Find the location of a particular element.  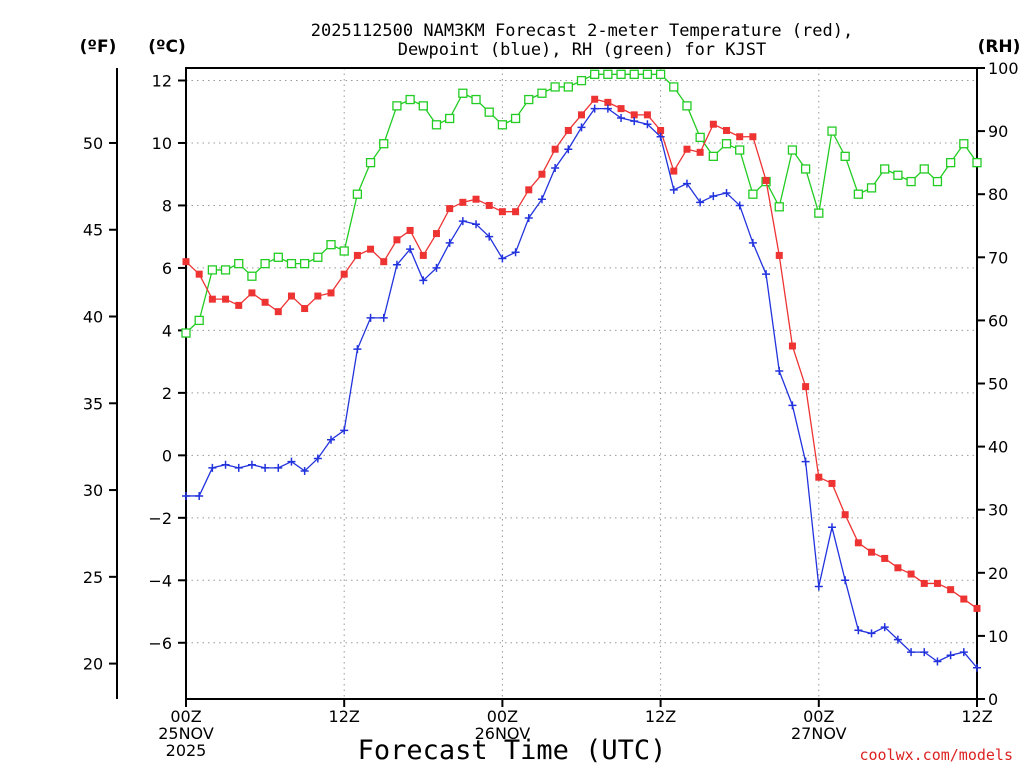

f-tick-label: 40 is located at coordinates (93, 317).